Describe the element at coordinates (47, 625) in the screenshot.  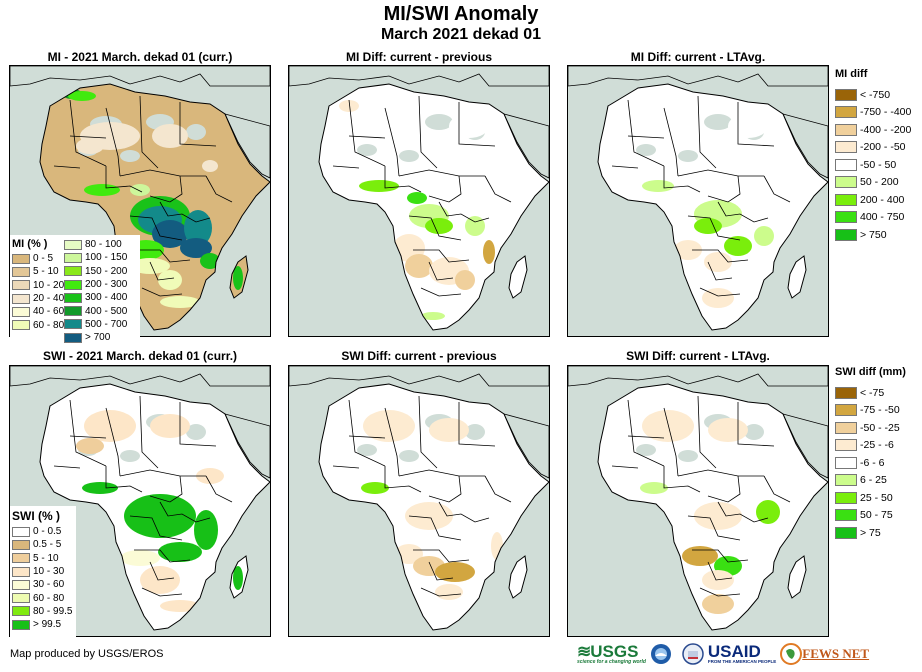
I see `legend-label: > 99.5` at that location.